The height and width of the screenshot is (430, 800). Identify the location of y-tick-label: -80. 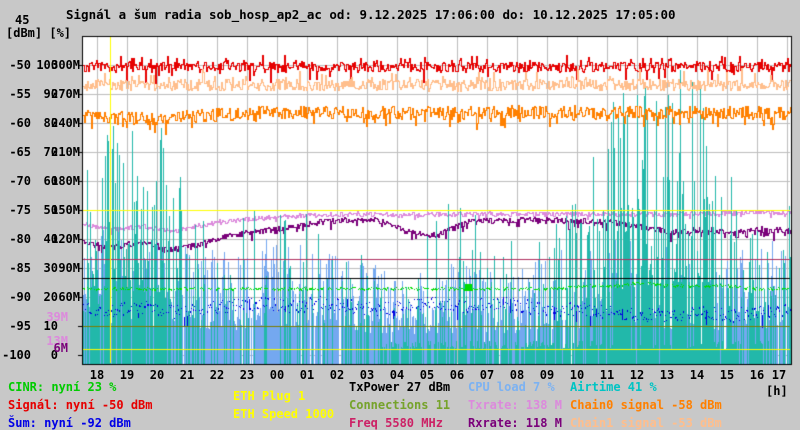
(20, 239).